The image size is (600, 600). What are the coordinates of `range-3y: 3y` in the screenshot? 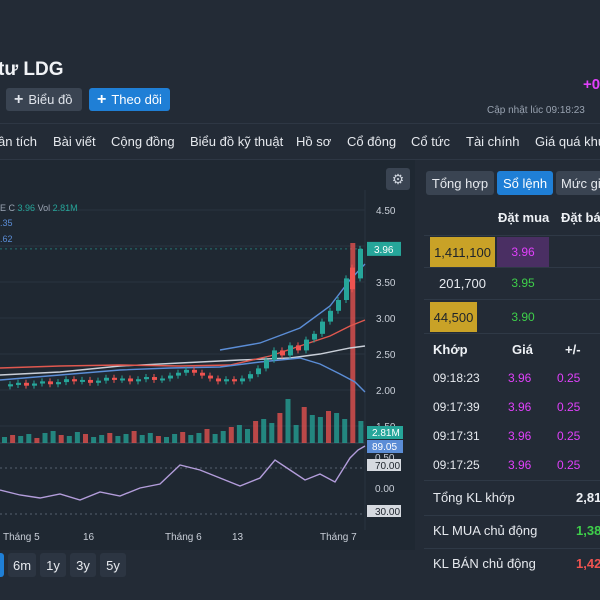 It's located at (83, 565).